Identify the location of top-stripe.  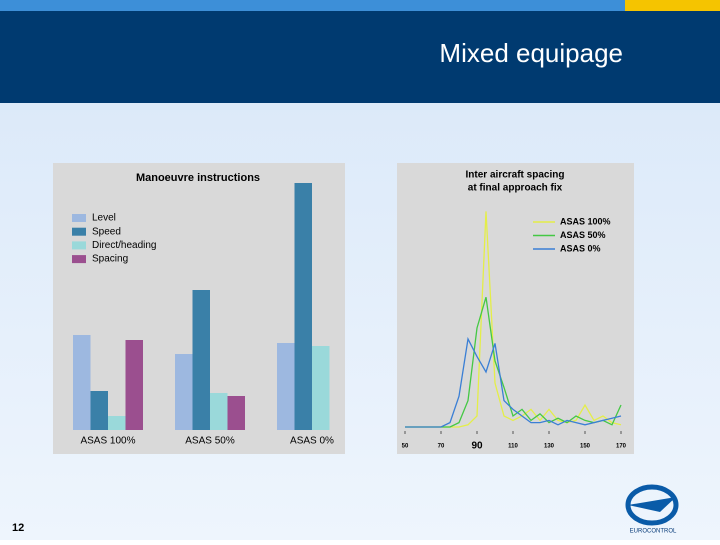
(360, 5).